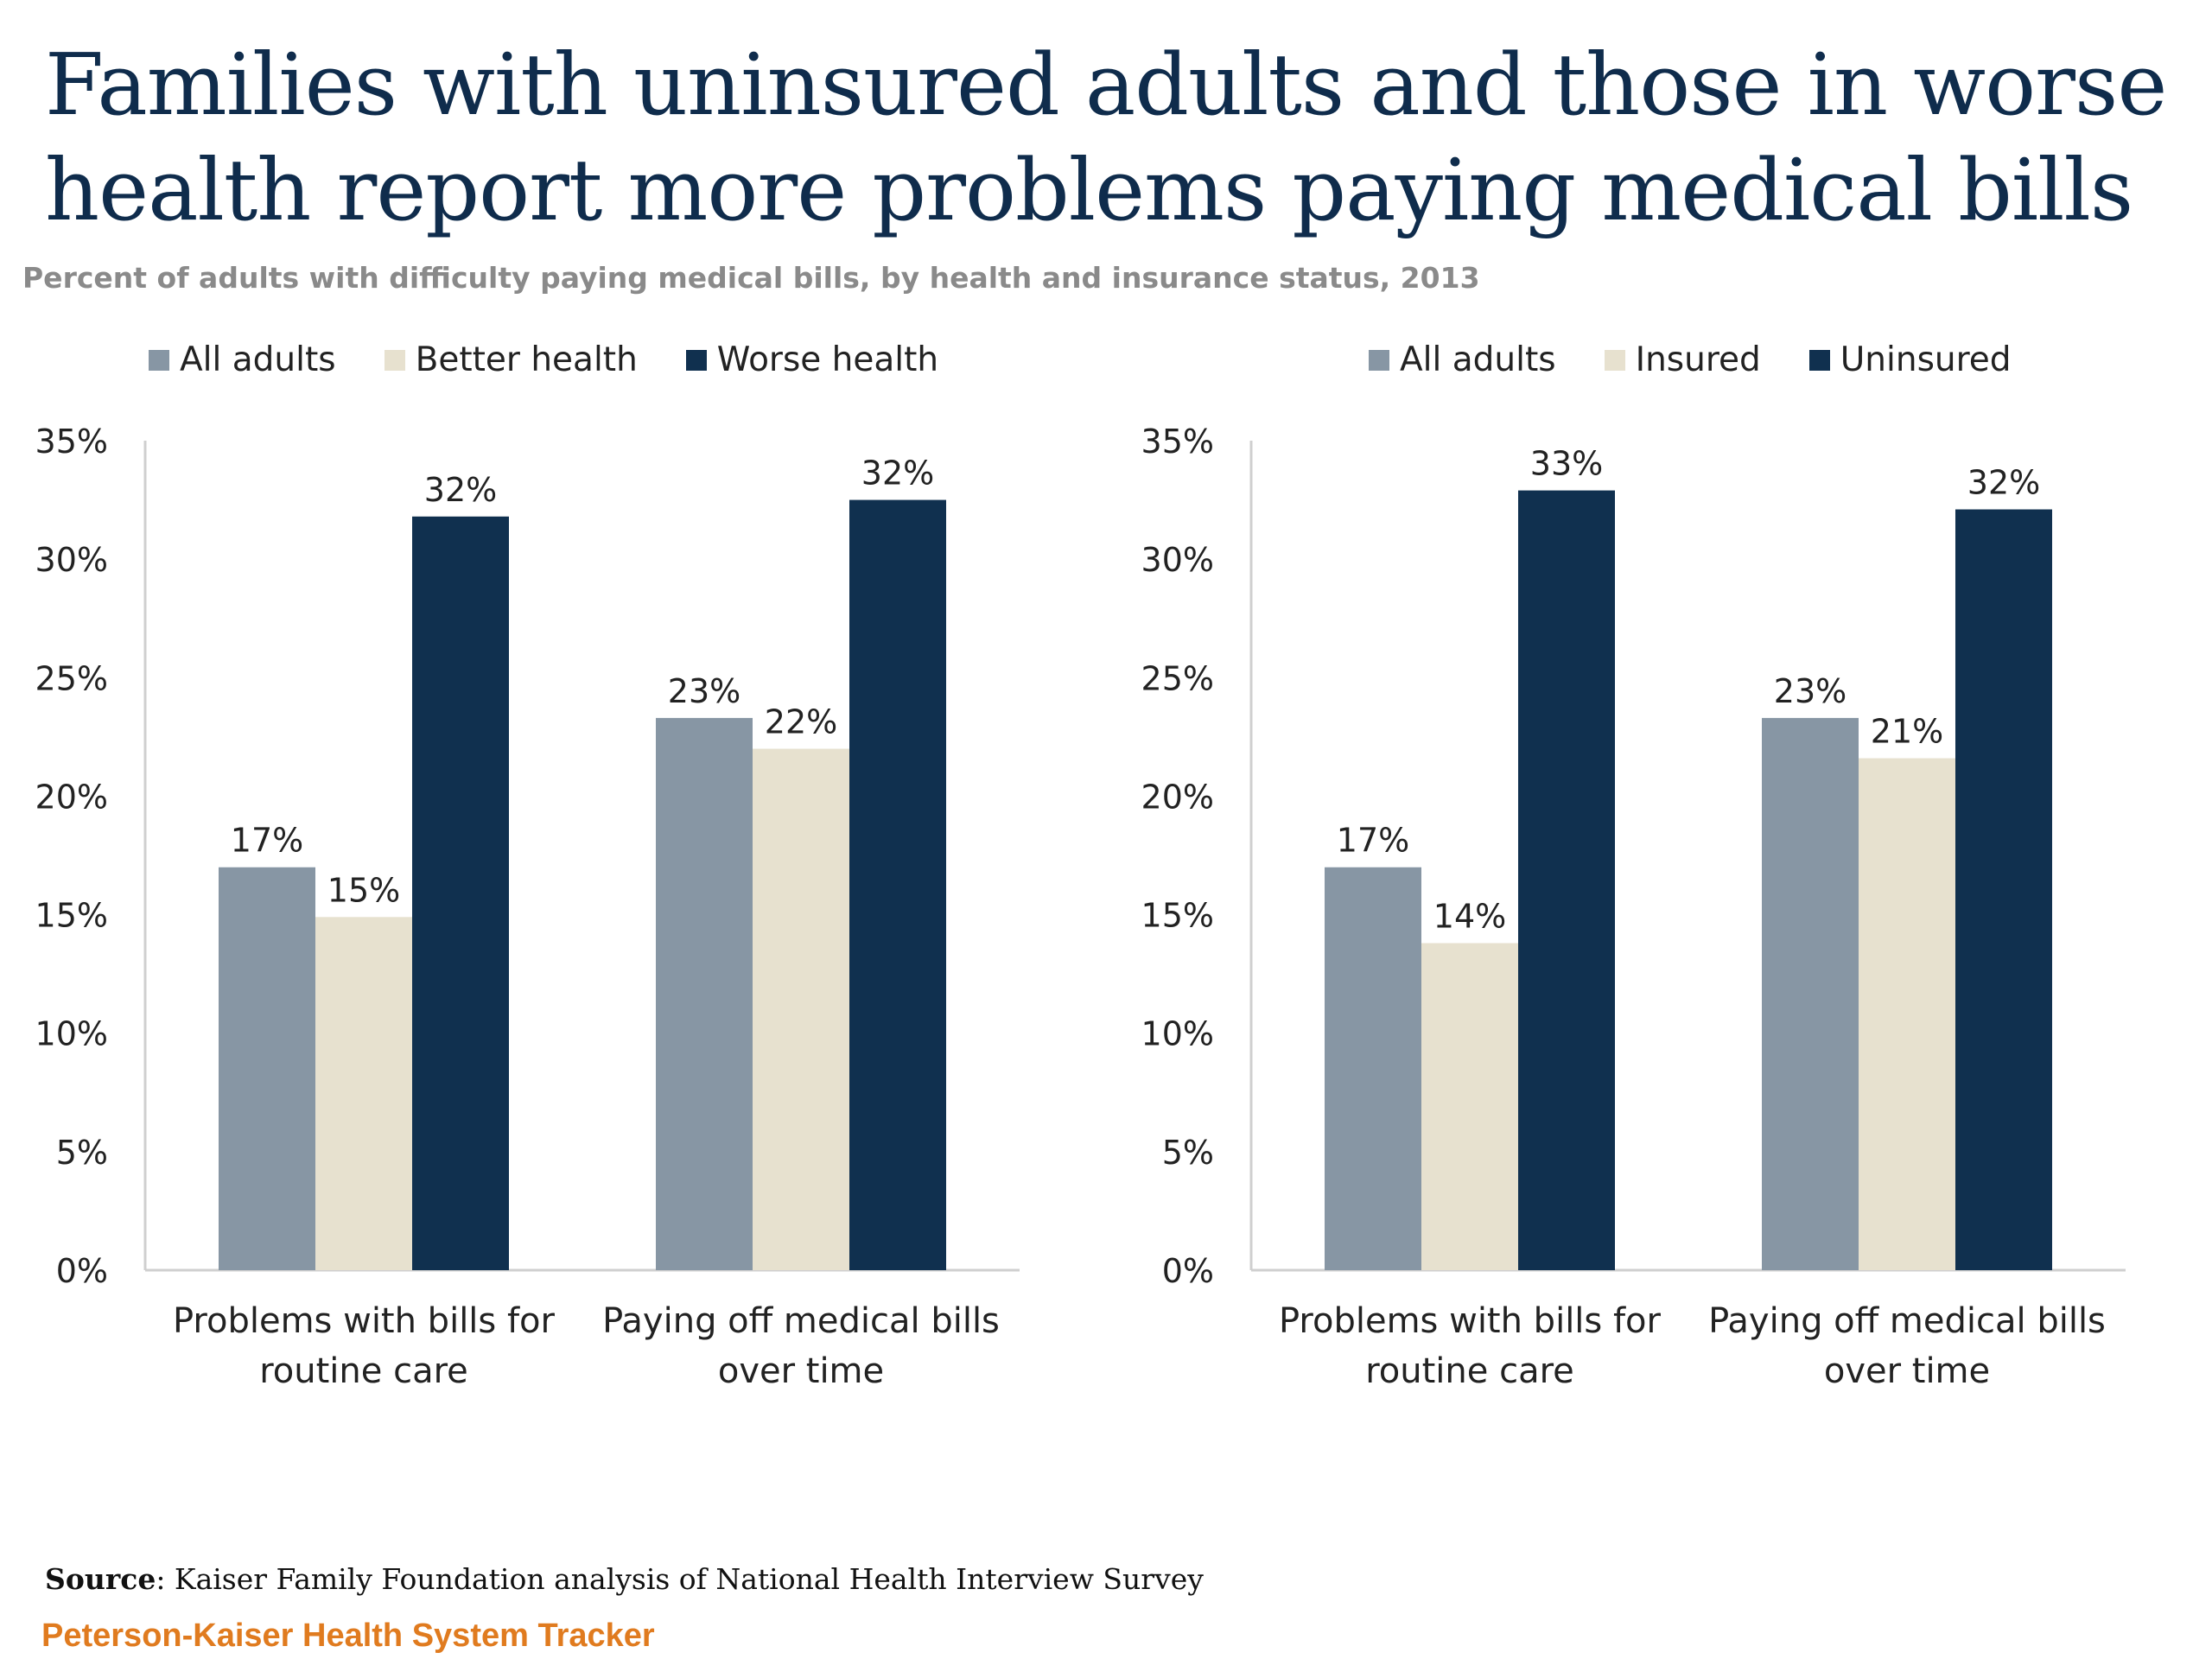 The image size is (2212, 1659). What do you see at coordinates (1469, 916) in the screenshot?
I see `data-label: 14%` at bounding box center [1469, 916].